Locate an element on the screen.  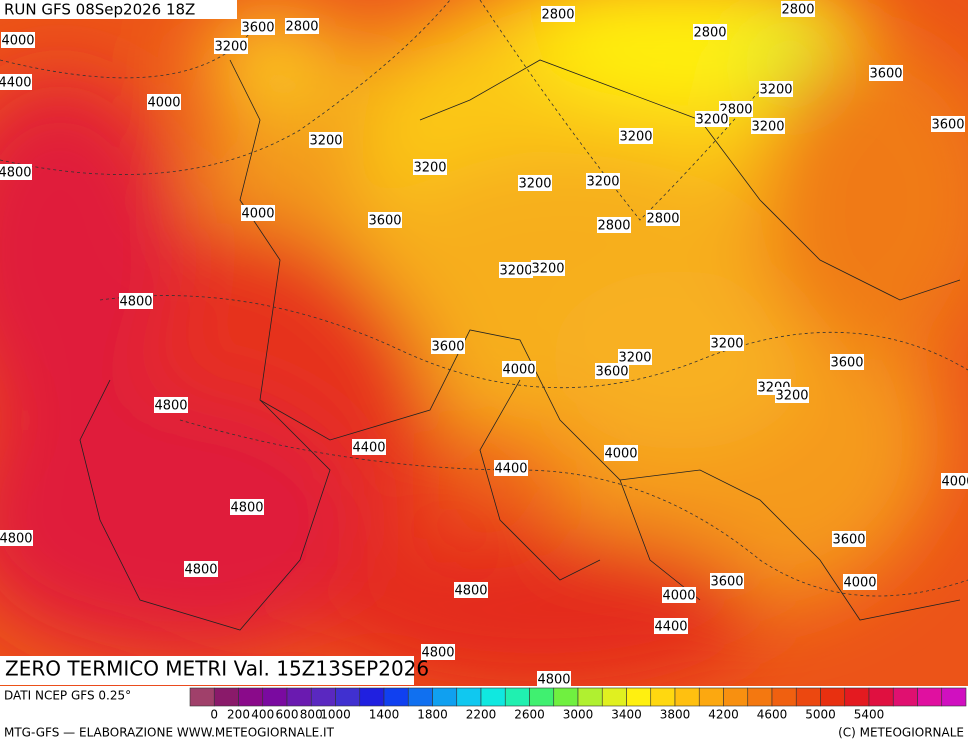
colorbar-tick-label: 5400 is located at coordinates (869, 715).